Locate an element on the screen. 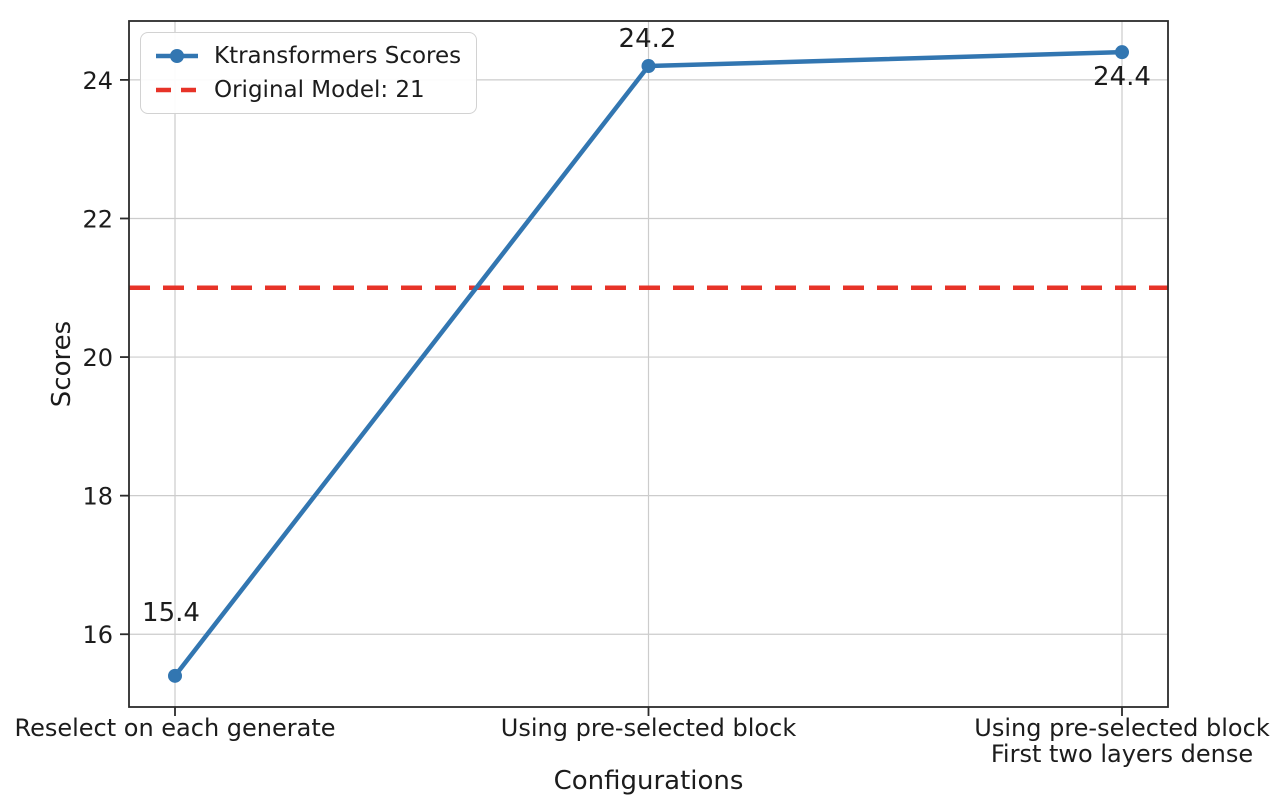 The width and height of the screenshot is (1280, 803). y-axis-label: Scores is located at coordinates (62, 364).